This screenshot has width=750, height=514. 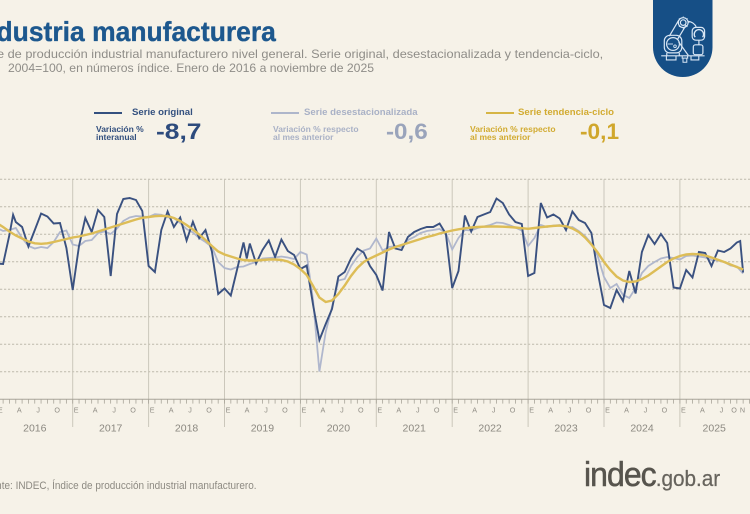 I want to click on svg-text: 2022, so click(x=490, y=429).